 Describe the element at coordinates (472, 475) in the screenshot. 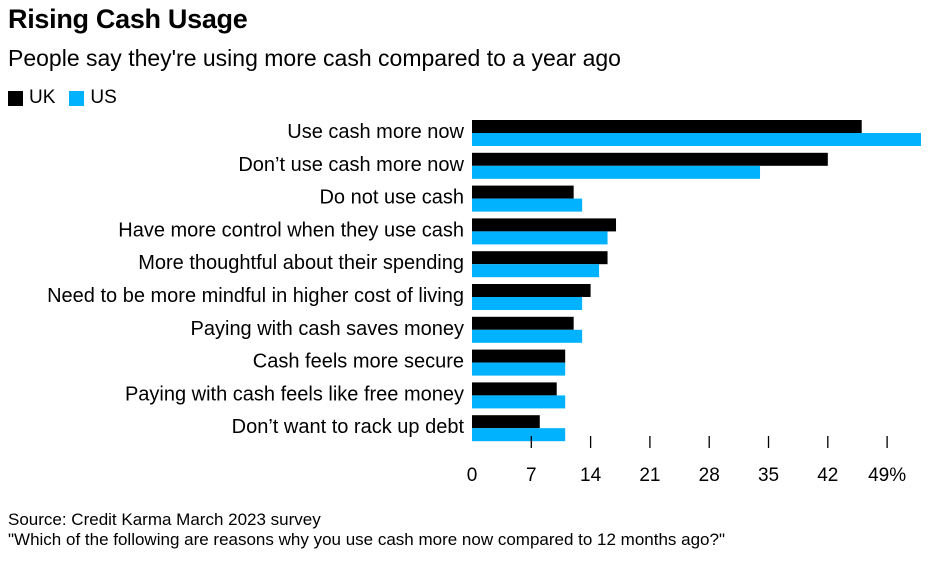

I see `x-tick-label: 0` at that location.